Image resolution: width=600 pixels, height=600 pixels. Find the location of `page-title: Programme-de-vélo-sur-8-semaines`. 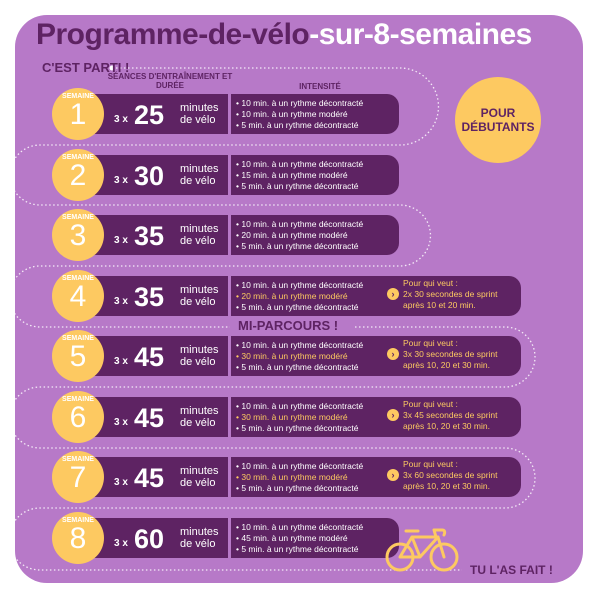

page-title: Programme-de-vélo-sur-8-semaines is located at coordinates (284, 34).